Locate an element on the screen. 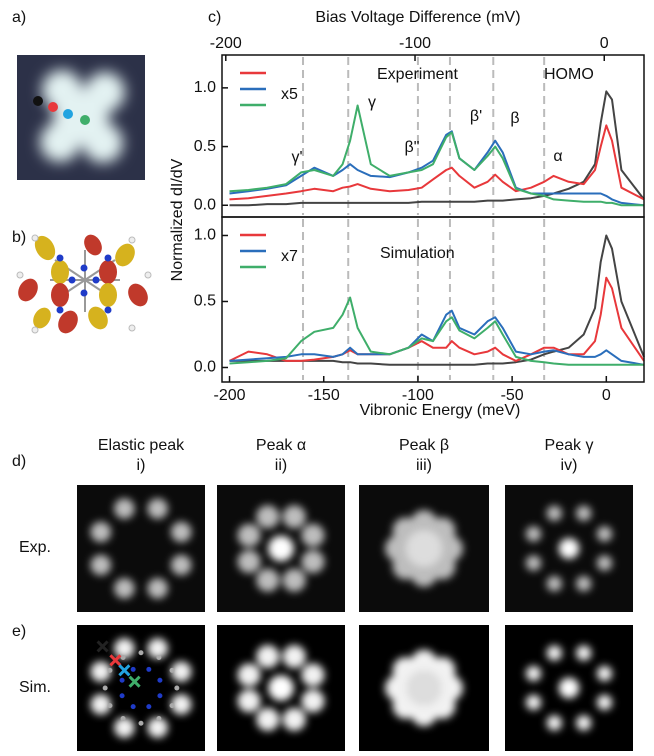  x-tick-label: -50 is located at coordinates (512, 395).